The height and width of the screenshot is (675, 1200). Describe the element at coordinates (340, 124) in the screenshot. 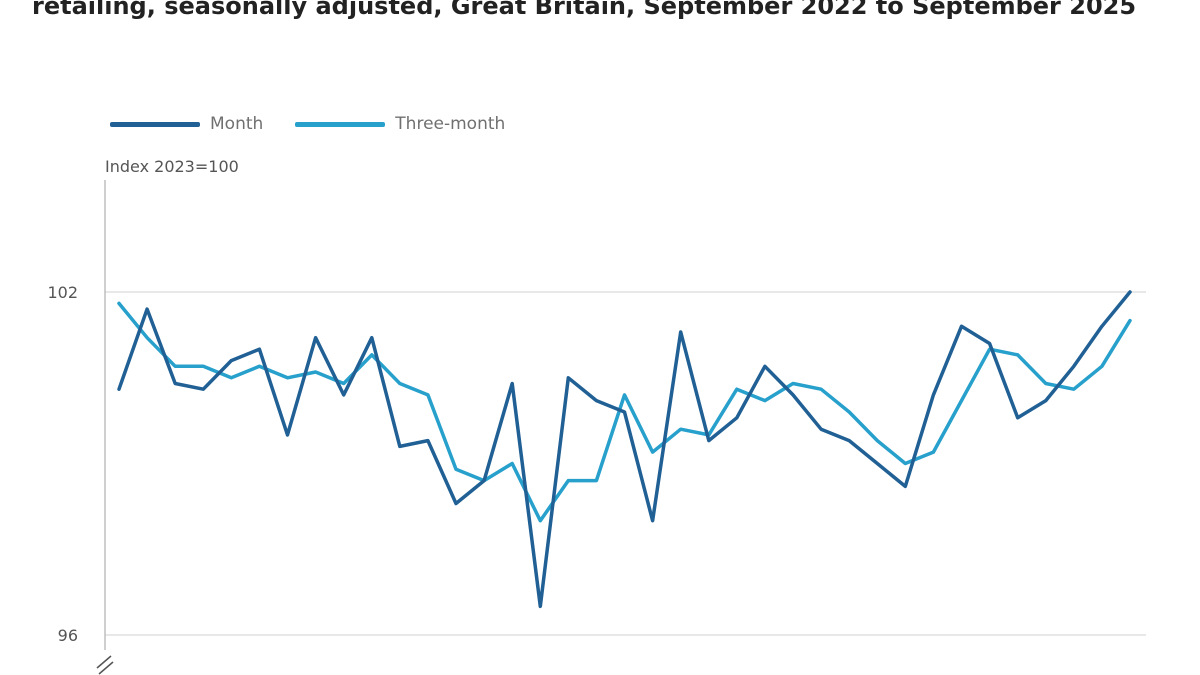

I see `legend-swatch-three-month` at that location.